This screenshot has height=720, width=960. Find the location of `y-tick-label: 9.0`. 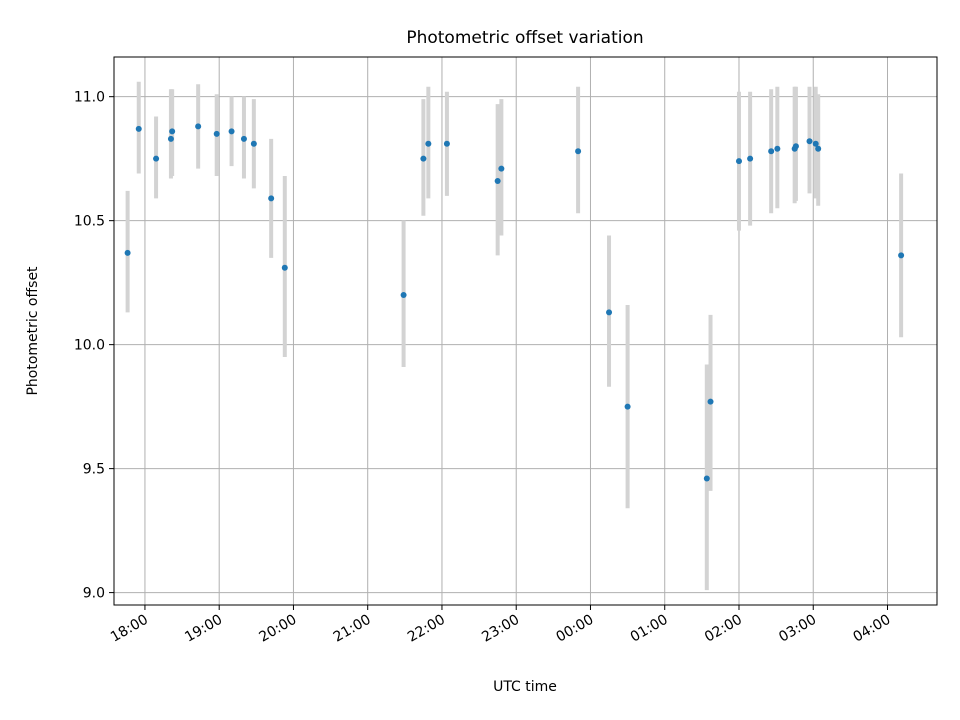

y-tick-label: 9.0 is located at coordinates (94, 594).